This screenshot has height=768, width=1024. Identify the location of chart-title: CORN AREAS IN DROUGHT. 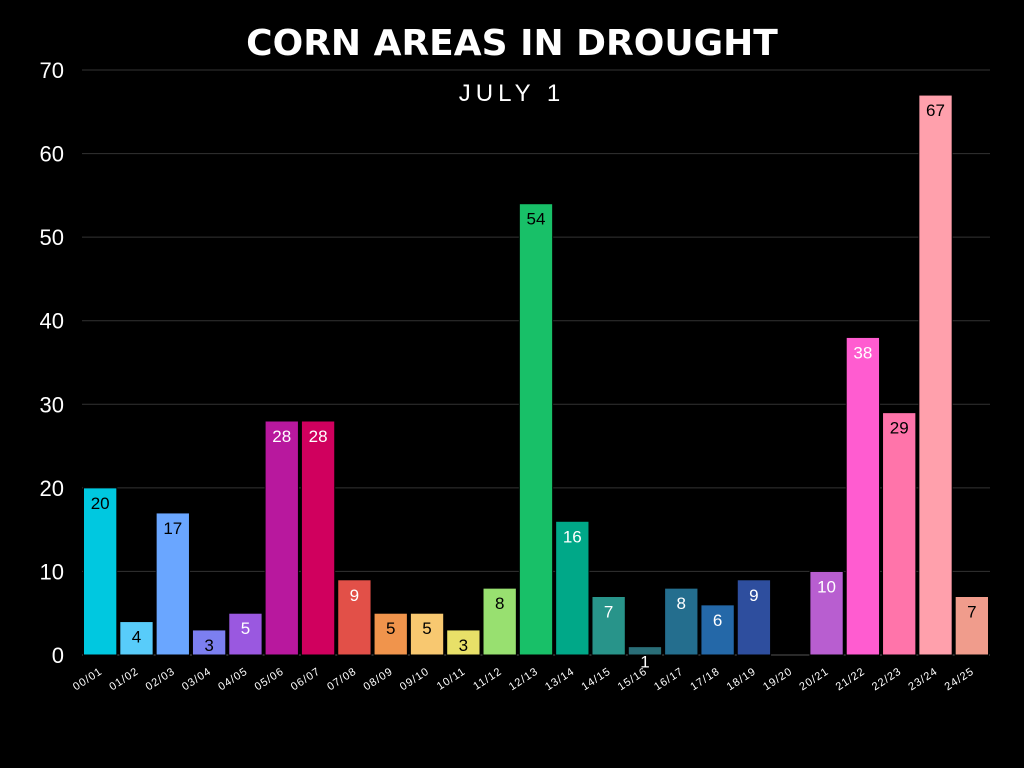
(512, 43).